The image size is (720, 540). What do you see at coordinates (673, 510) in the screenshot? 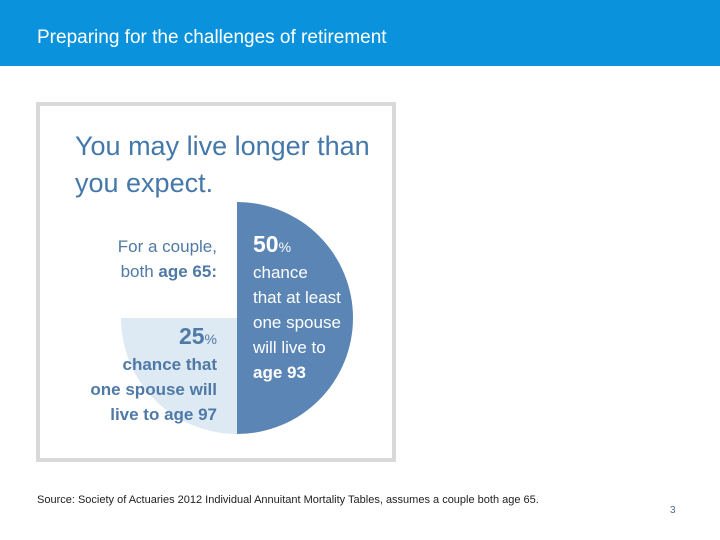
I see `page-number: 3` at bounding box center [673, 510].